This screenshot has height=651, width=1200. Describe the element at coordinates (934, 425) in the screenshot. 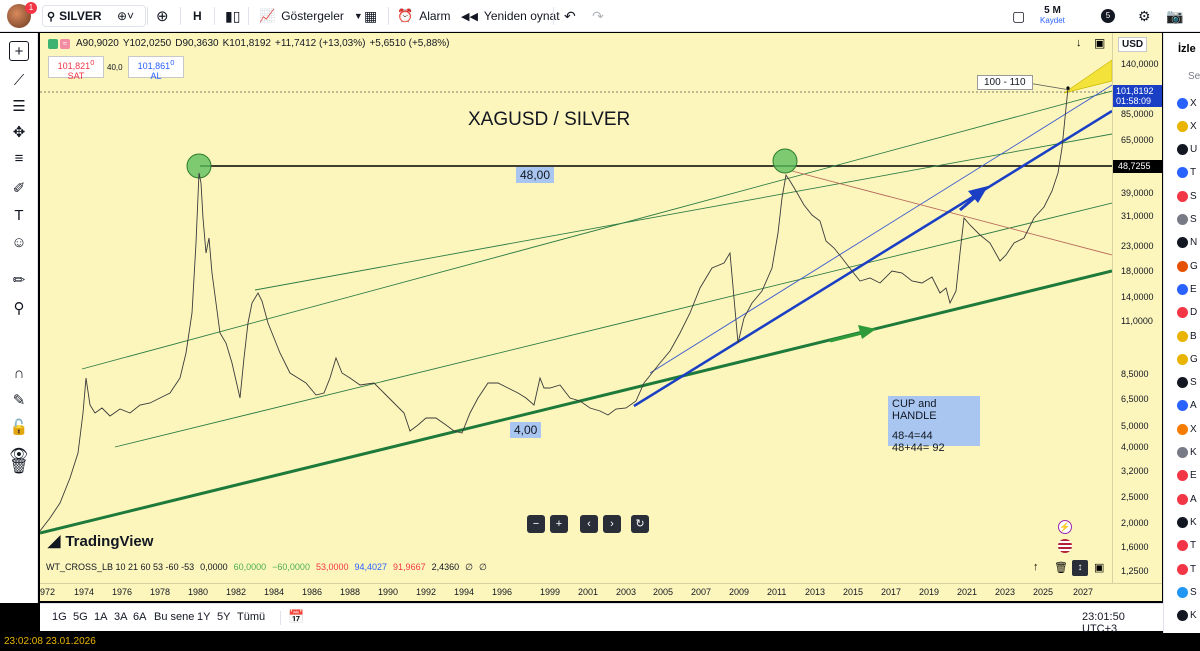

I see `cup-handle-note: CUP and HANDLE 48-4=44 48+44= 92` at that location.